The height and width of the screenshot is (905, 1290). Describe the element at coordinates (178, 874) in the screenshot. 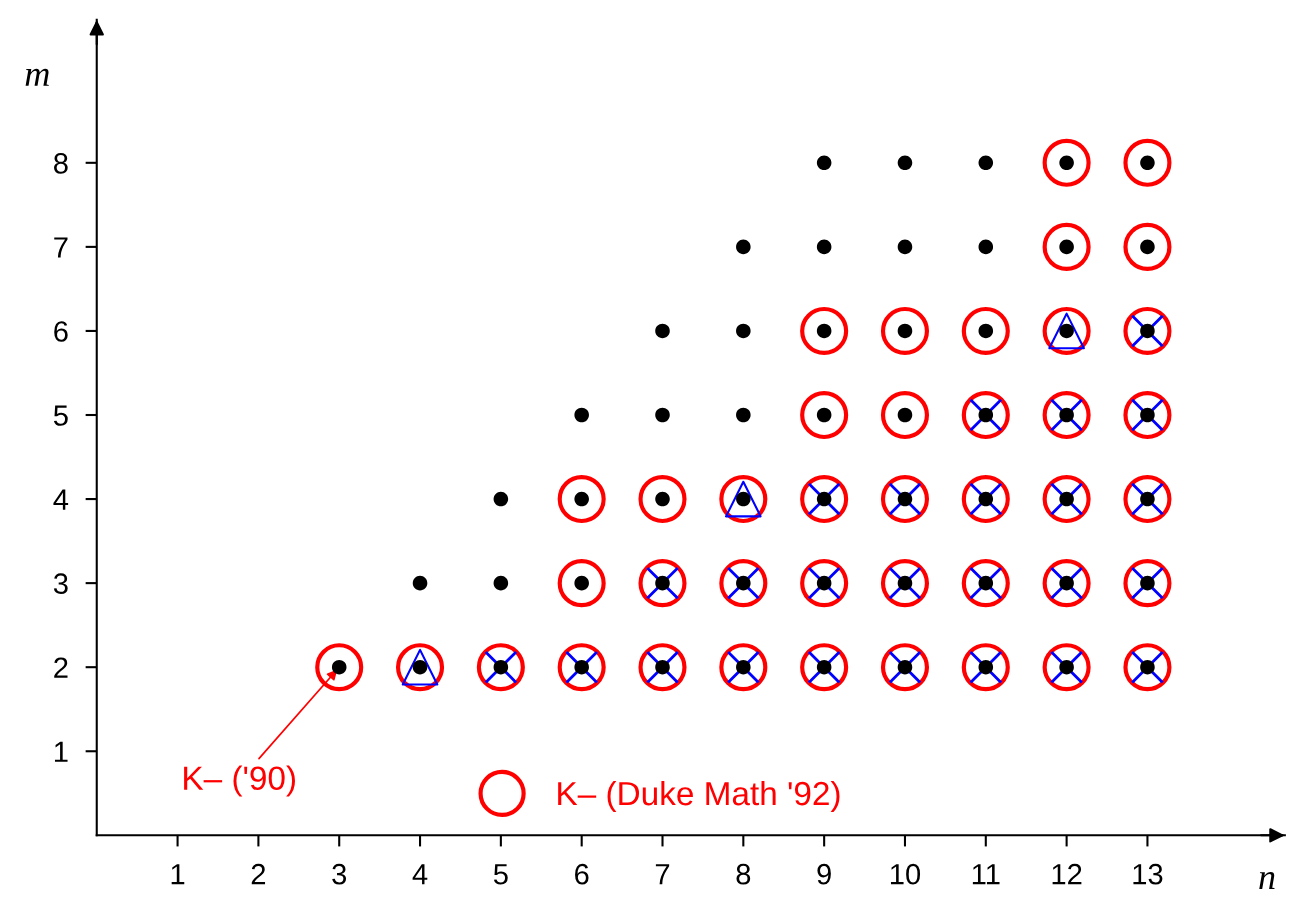

I see `x-tick-label: 1` at that location.